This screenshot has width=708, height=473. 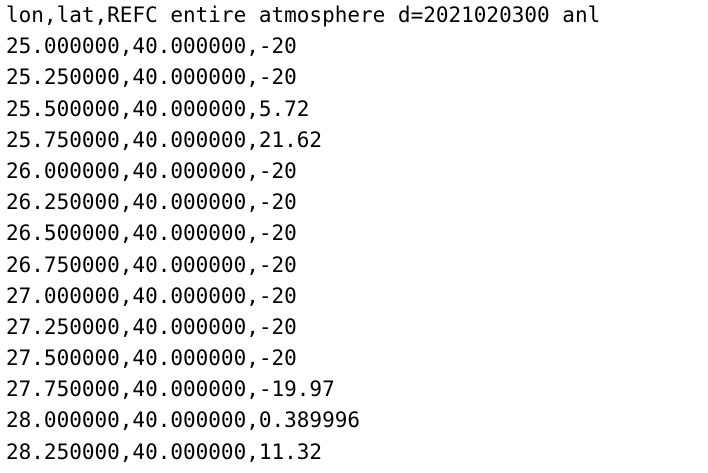 I want to click on data-line: 28.250000,40.000000,11.32, so click(x=164, y=451).